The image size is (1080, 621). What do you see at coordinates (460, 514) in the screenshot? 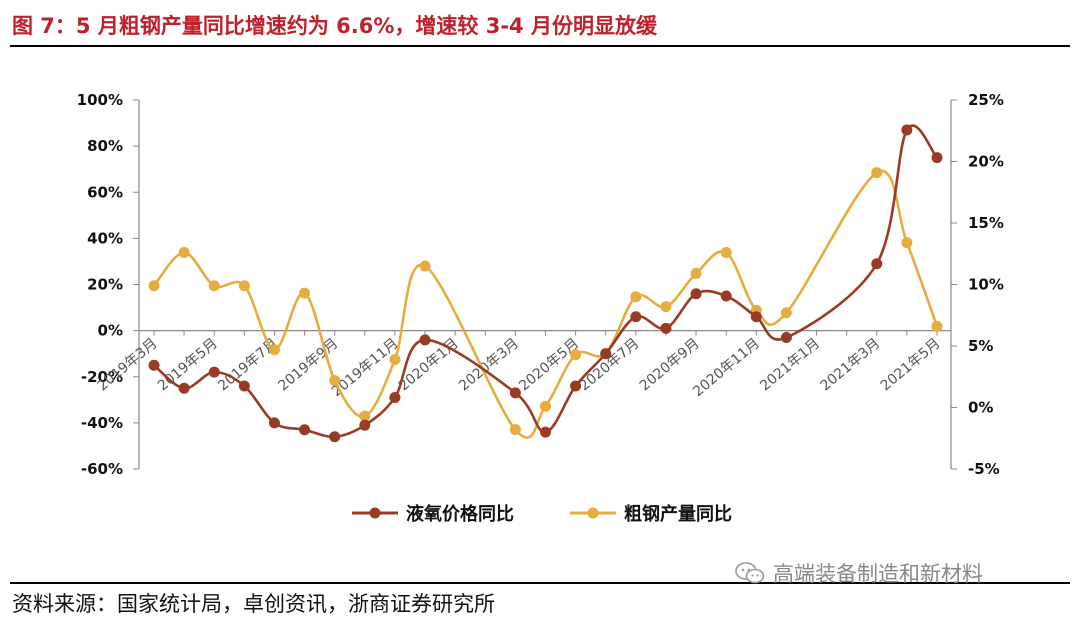
I see `legend-label-oxygen-price-yoy: 液氧价格同比` at bounding box center [460, 514].